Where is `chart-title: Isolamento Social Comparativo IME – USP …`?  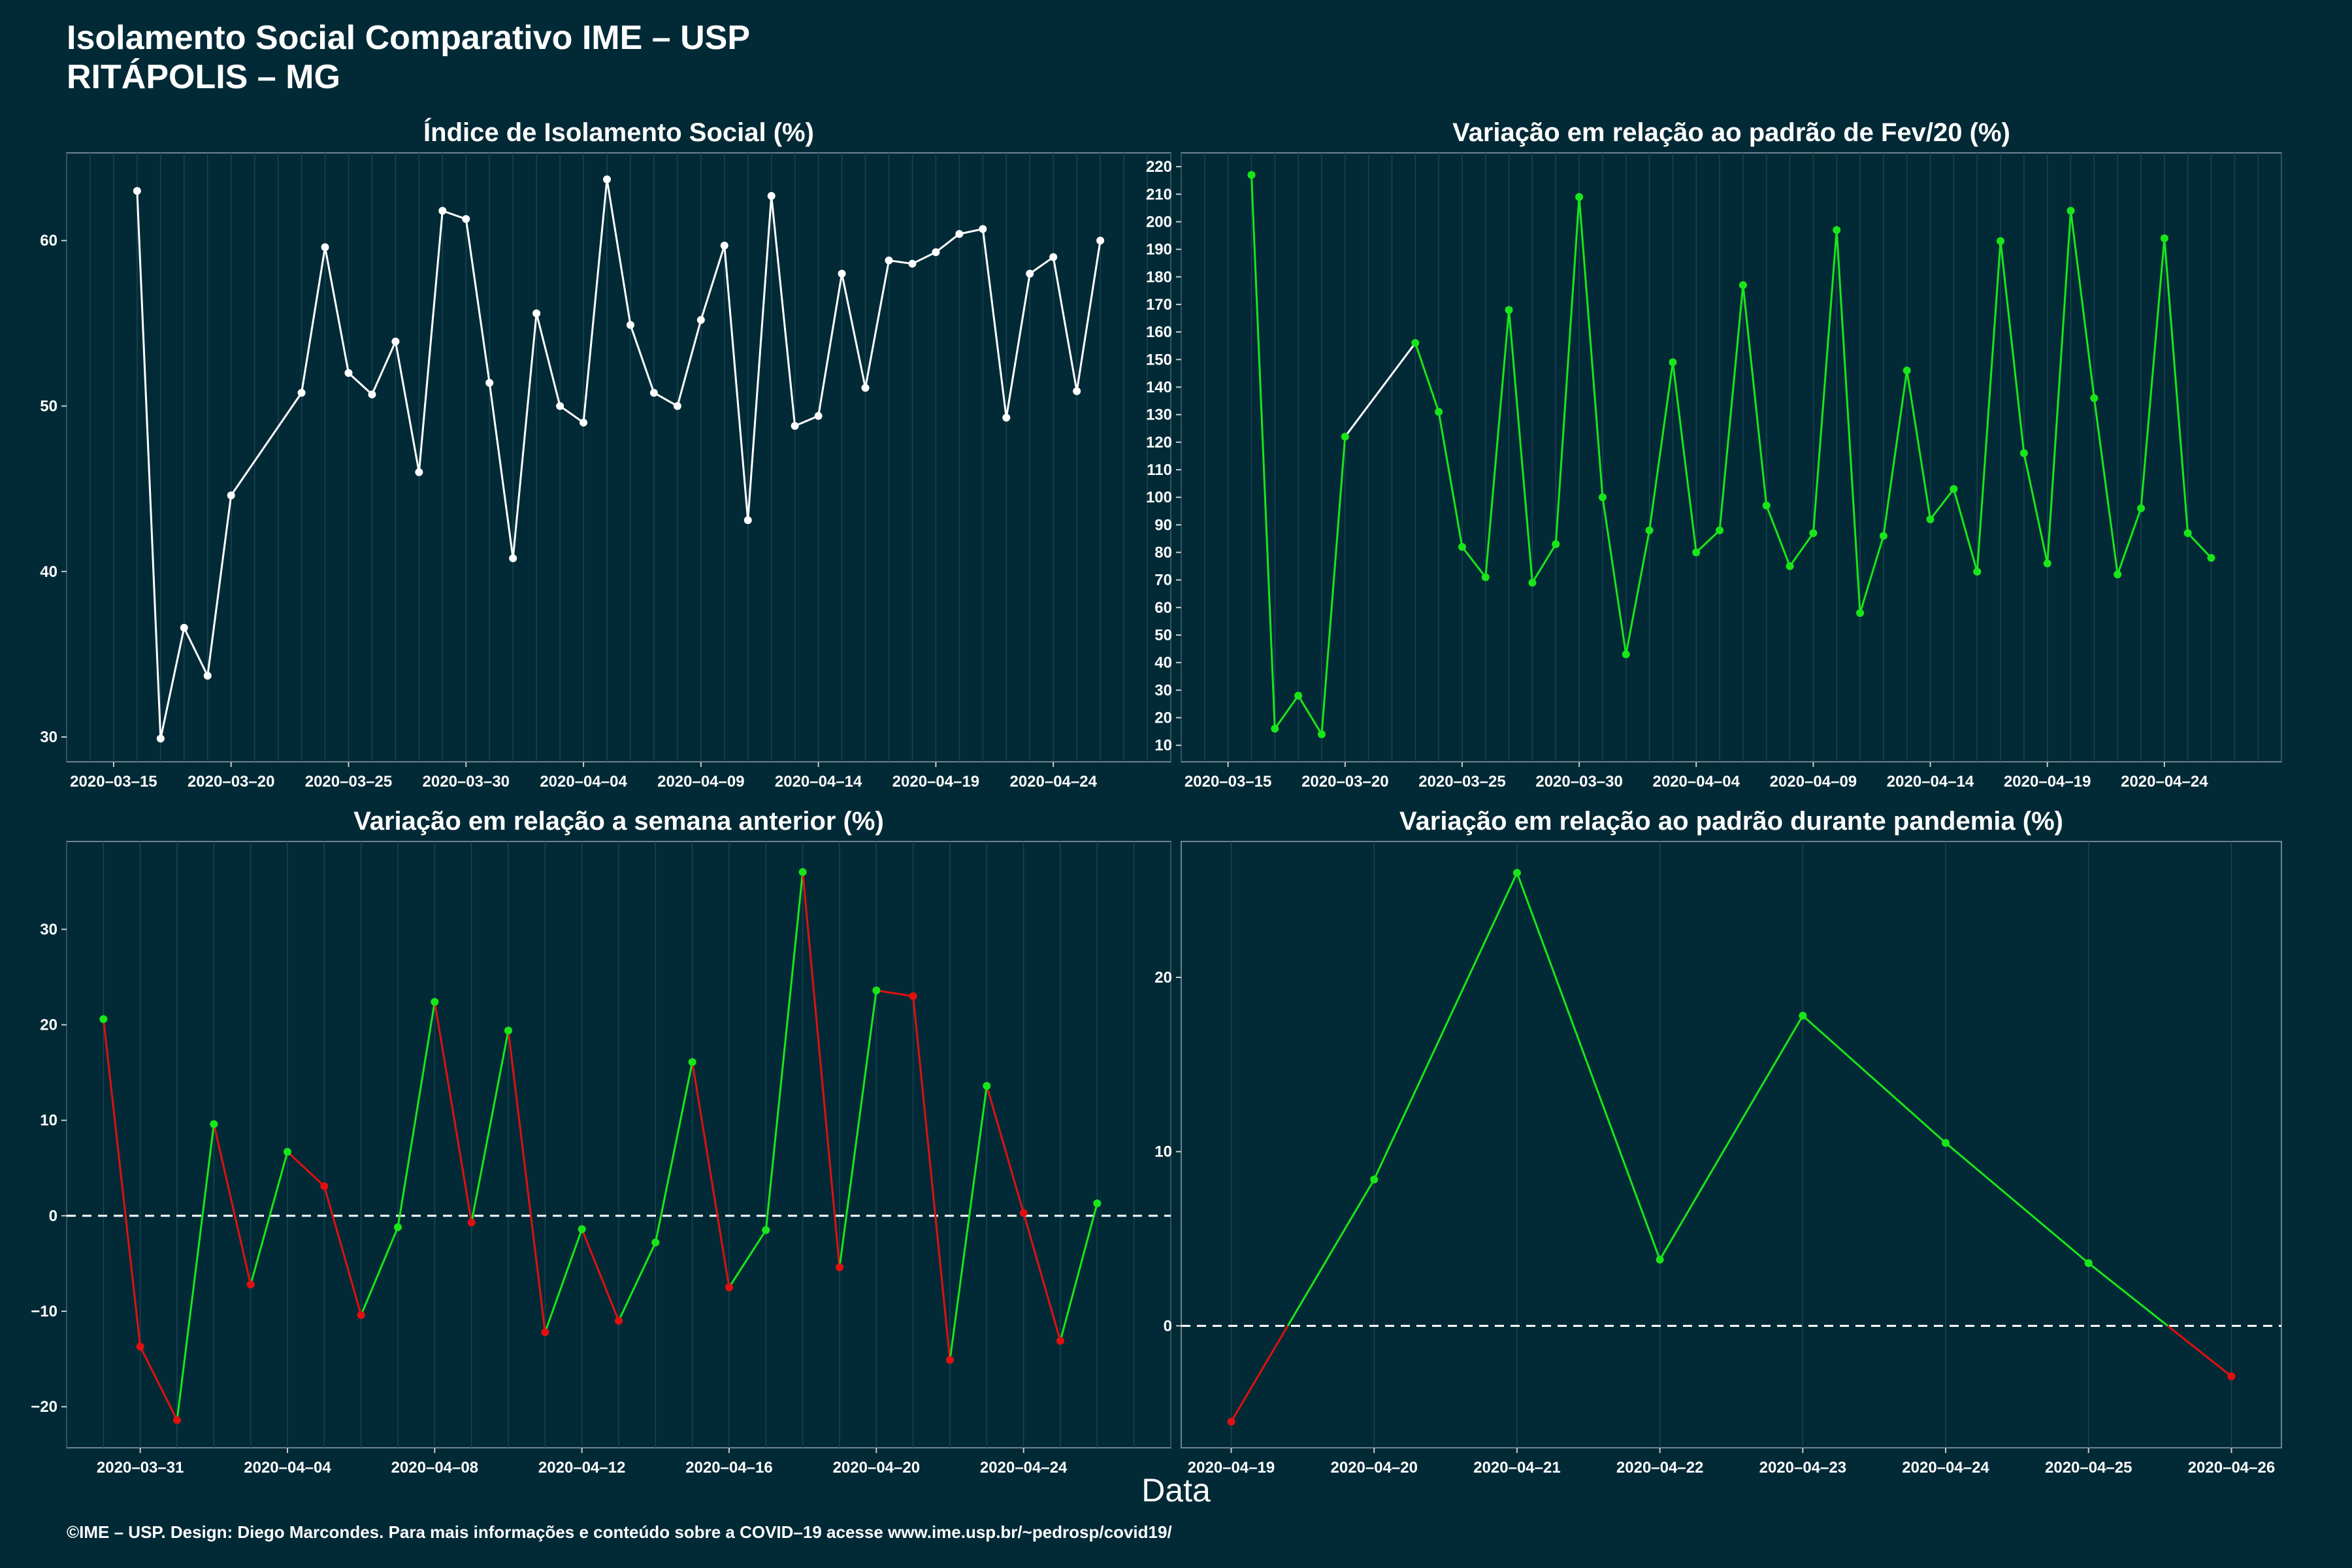
chart-title: Isolamento Social Comparativo IME – USP … is located at coordinates (408, 57).